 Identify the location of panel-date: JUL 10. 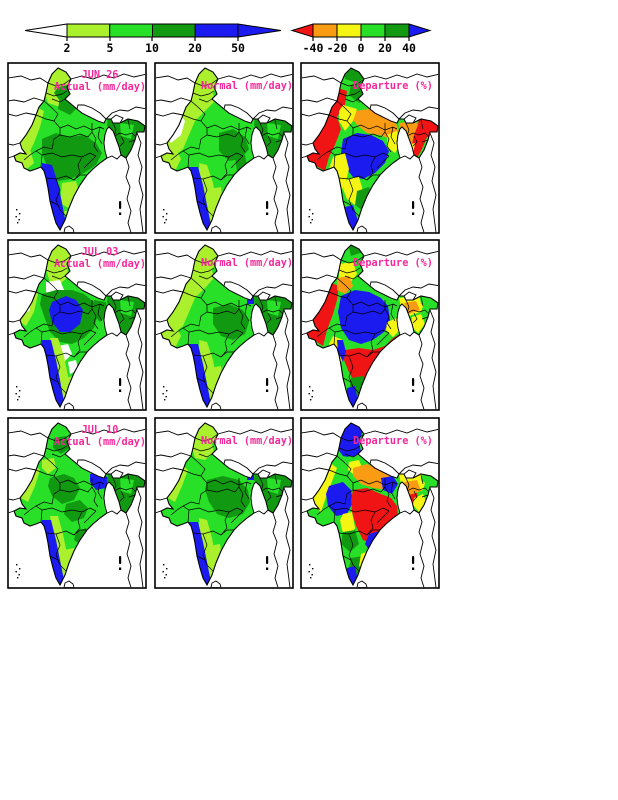
(100, 430).